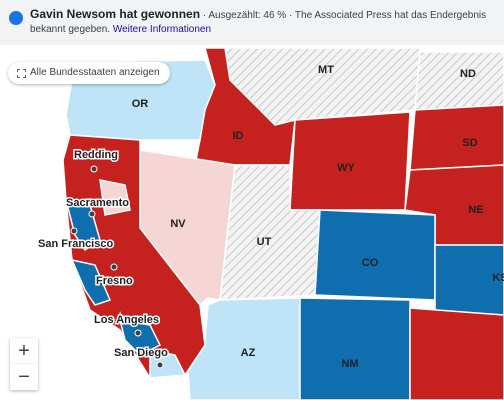 The width and height of the screenshot is (504, 400). Describe the element at coordinates (162, 29) in the screenshot. I see `more-info-link: Weitere Informationen` at that location.